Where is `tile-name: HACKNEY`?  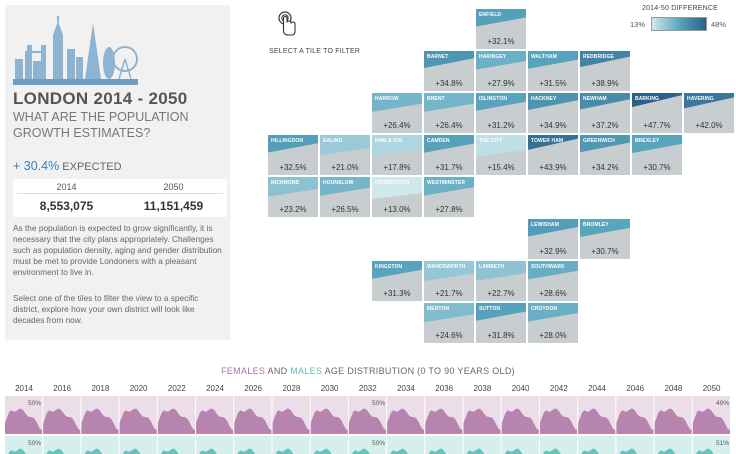 tile-name: HACKNEY is located at coordinates (544, 99).